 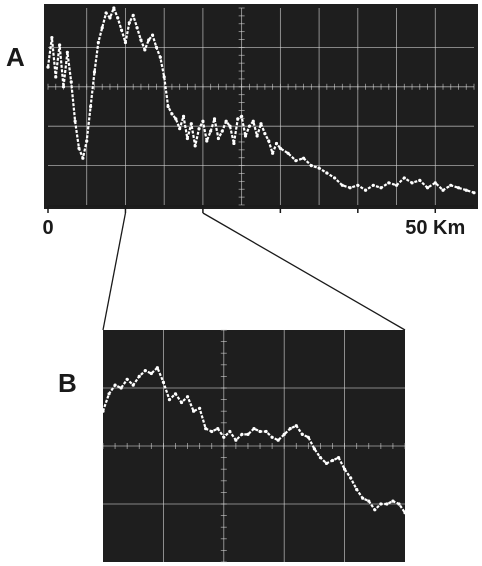 I want to click on zoom-line-left, so click(x=114, y=271).